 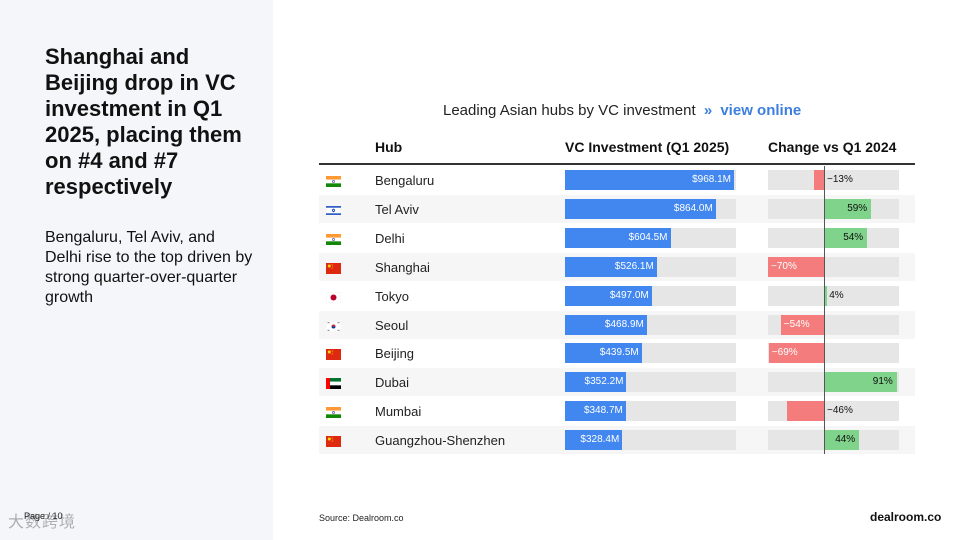 I want to click on table-row: Dubai $352.2M 91%, so click(x=617, y=382).